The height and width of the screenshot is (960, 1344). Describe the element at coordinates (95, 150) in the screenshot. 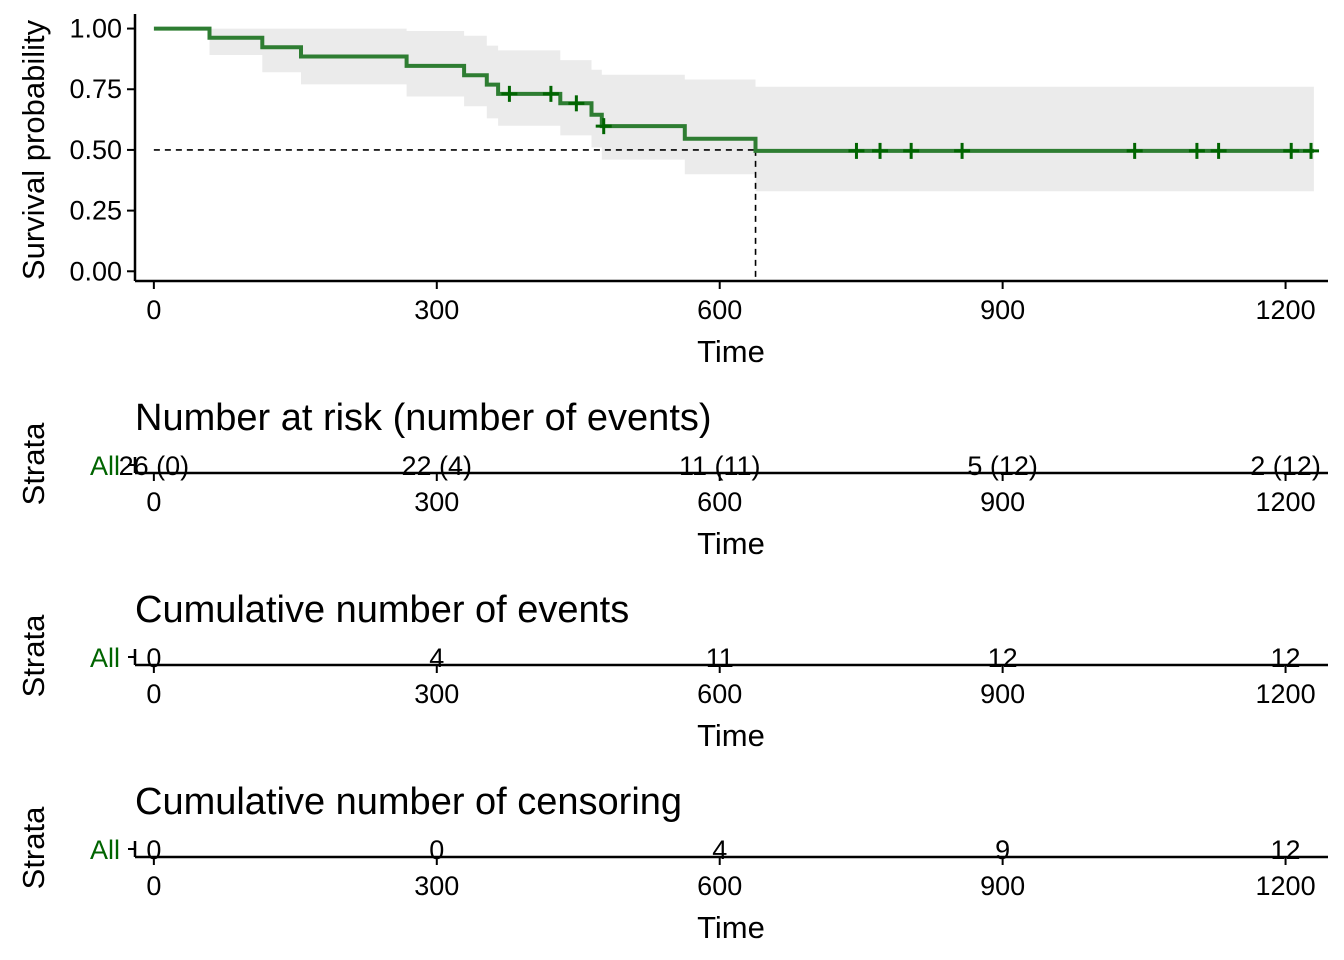

I see `y-tick-label: 0.50` at that location.